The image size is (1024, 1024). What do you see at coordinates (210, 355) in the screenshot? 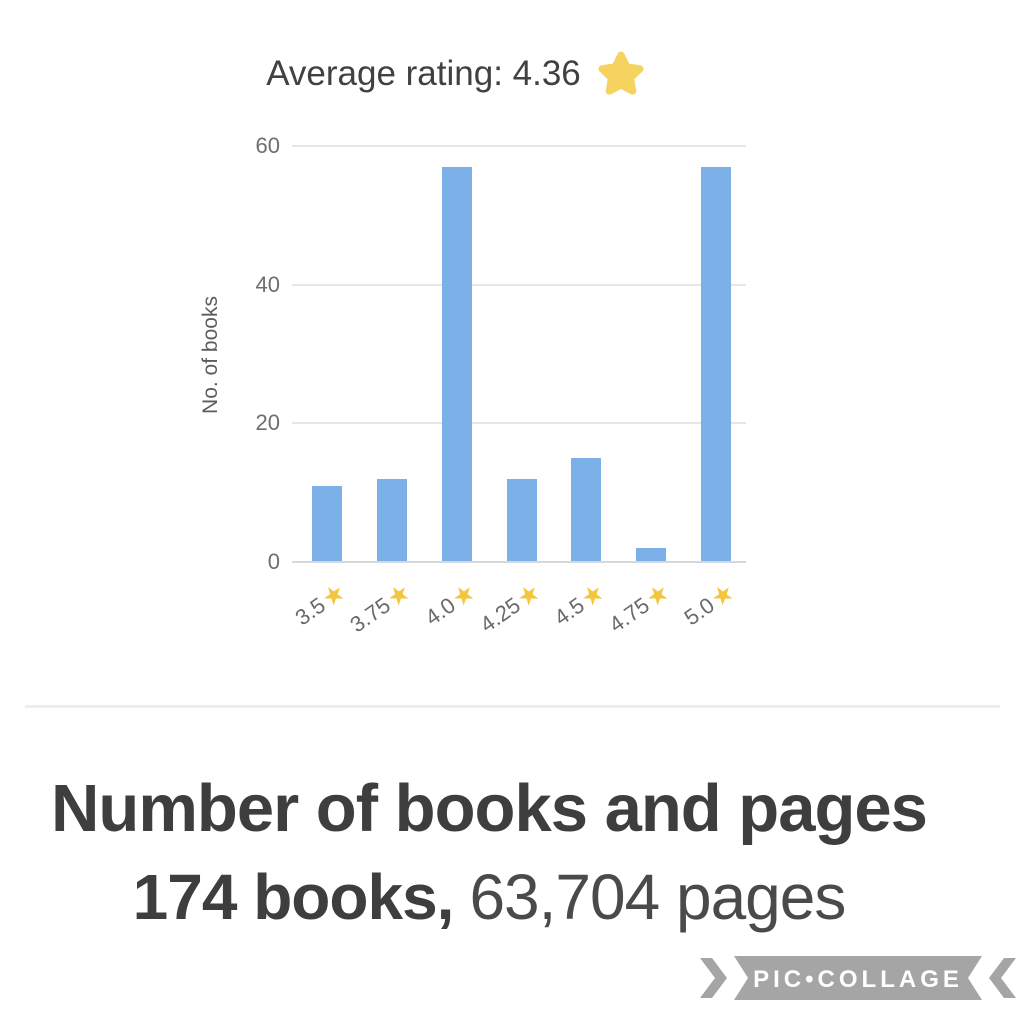
I see `y-axis-title: No. of books` at bounding box center [210, 355].